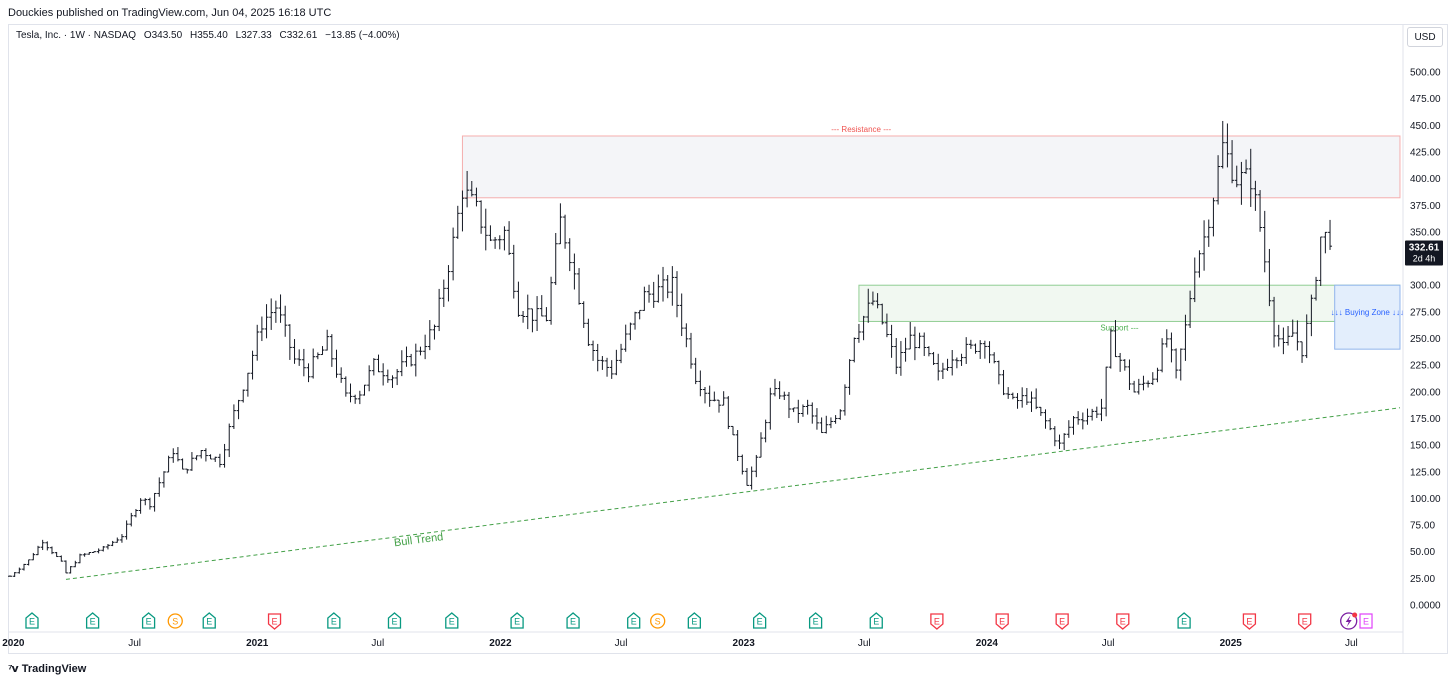  Describe the element at coordinates (1425, 312) in the screenshot. I see `price-tick-label: 275.00` at that location.